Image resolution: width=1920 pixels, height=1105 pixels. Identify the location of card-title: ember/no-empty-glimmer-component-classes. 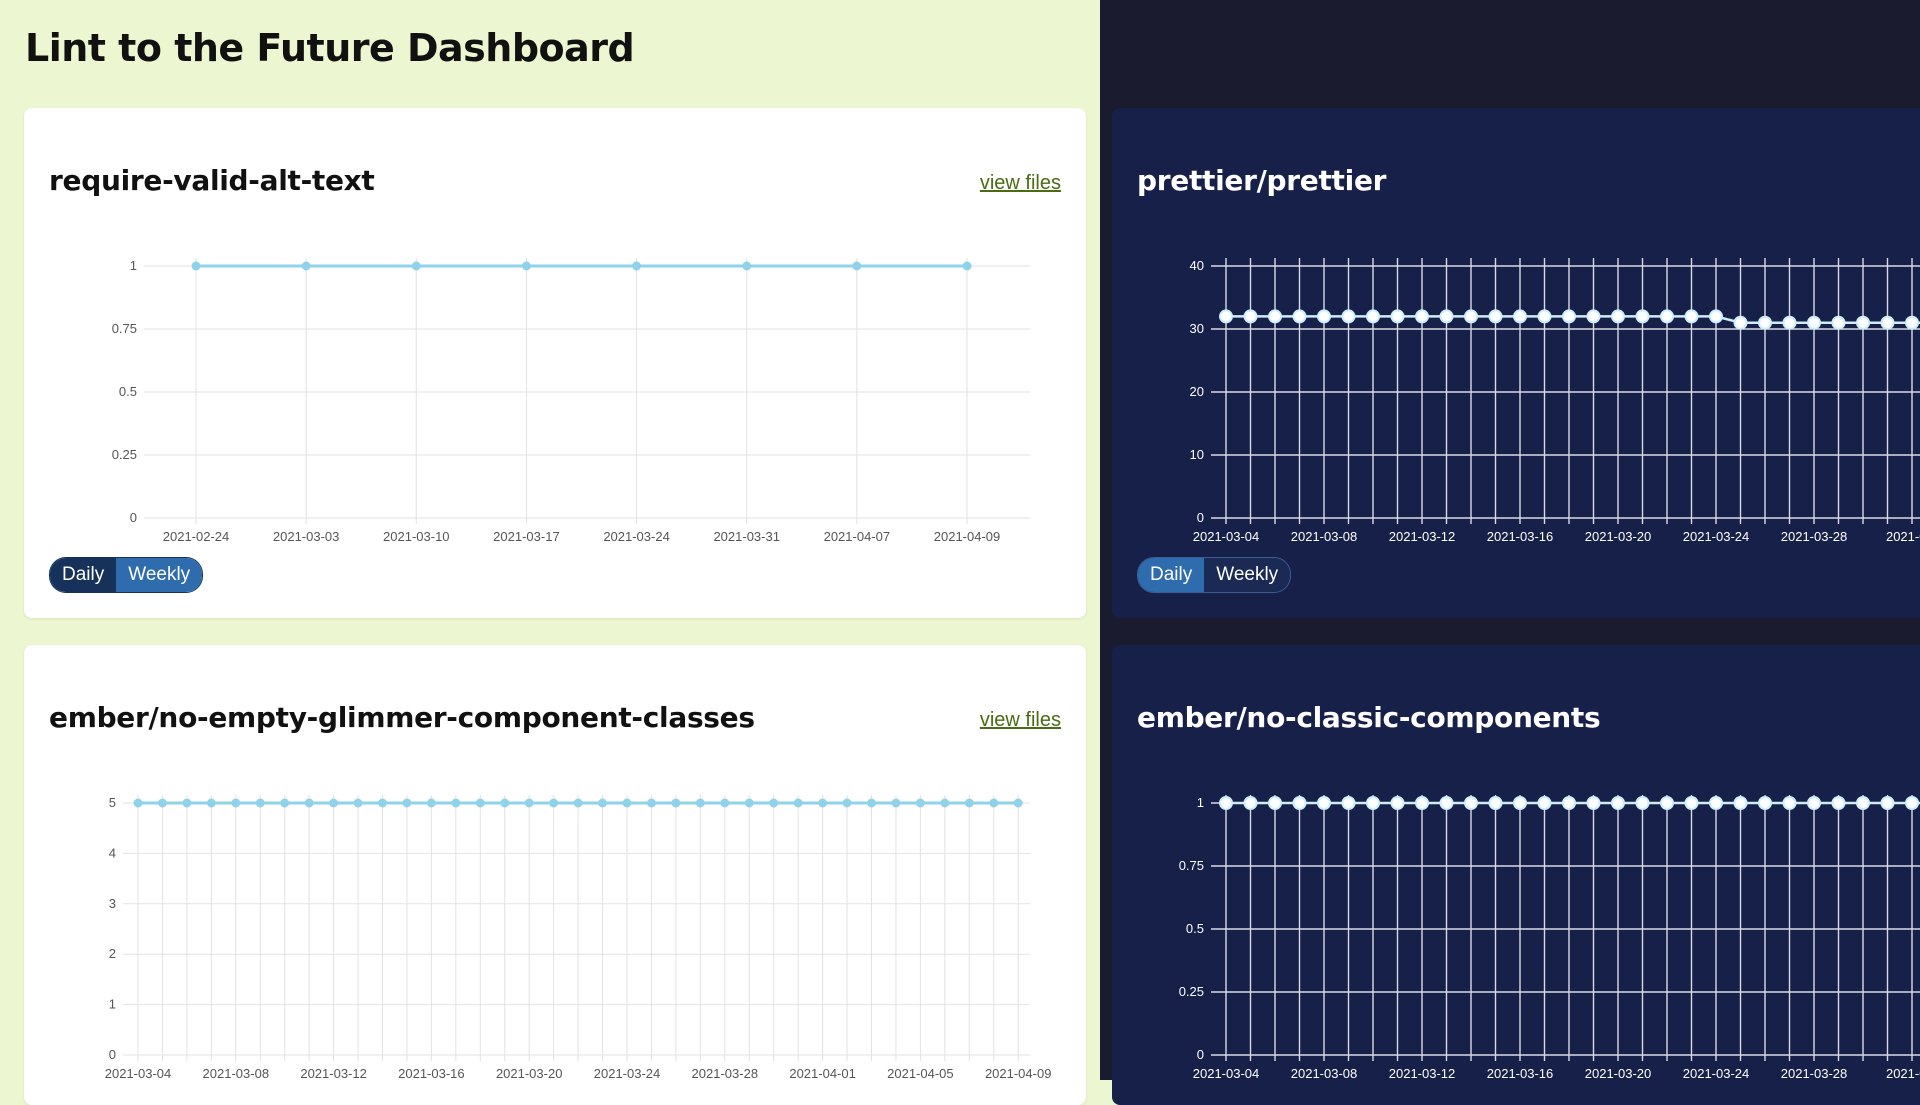
(402, 717).